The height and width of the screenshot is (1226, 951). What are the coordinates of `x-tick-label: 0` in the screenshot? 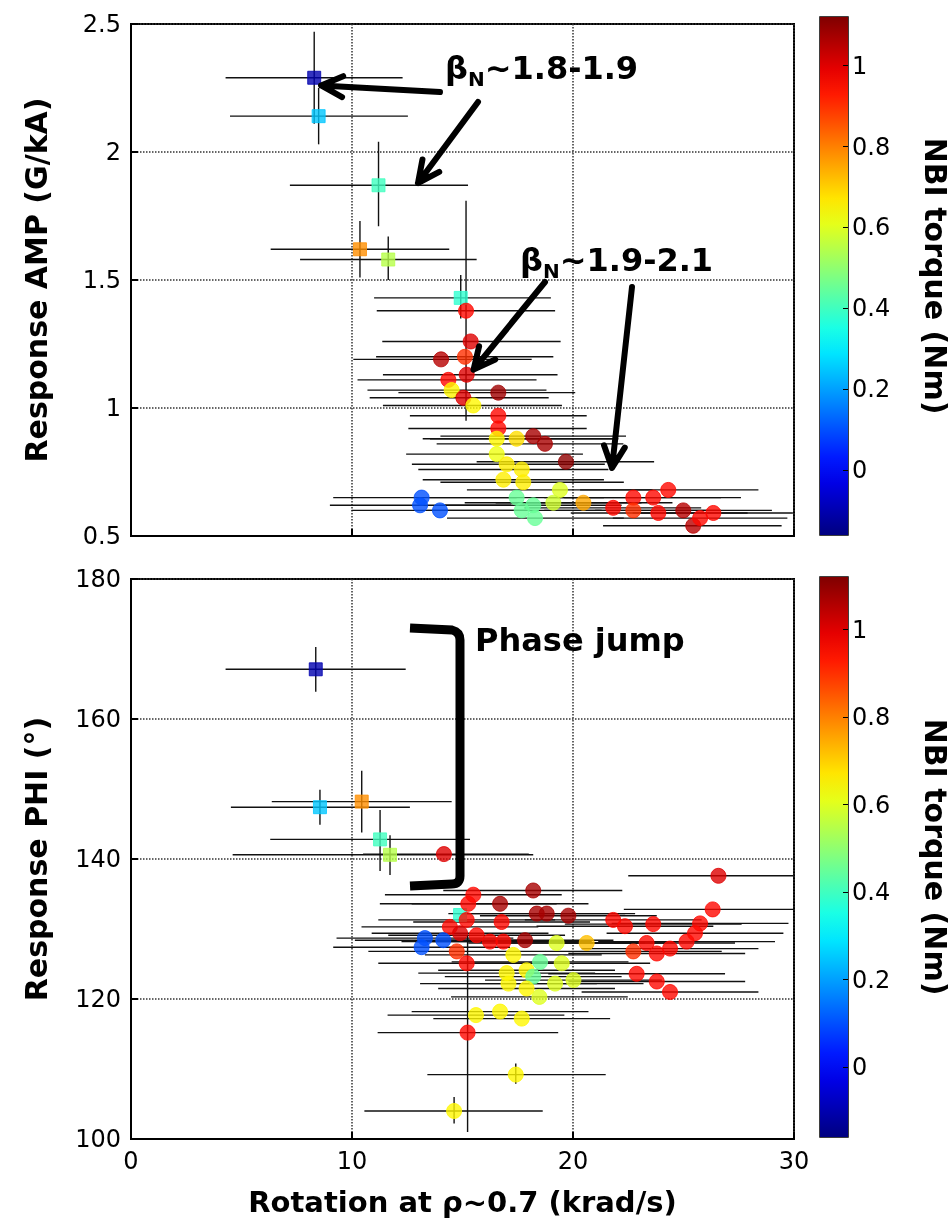 It's located at (131, 1161).